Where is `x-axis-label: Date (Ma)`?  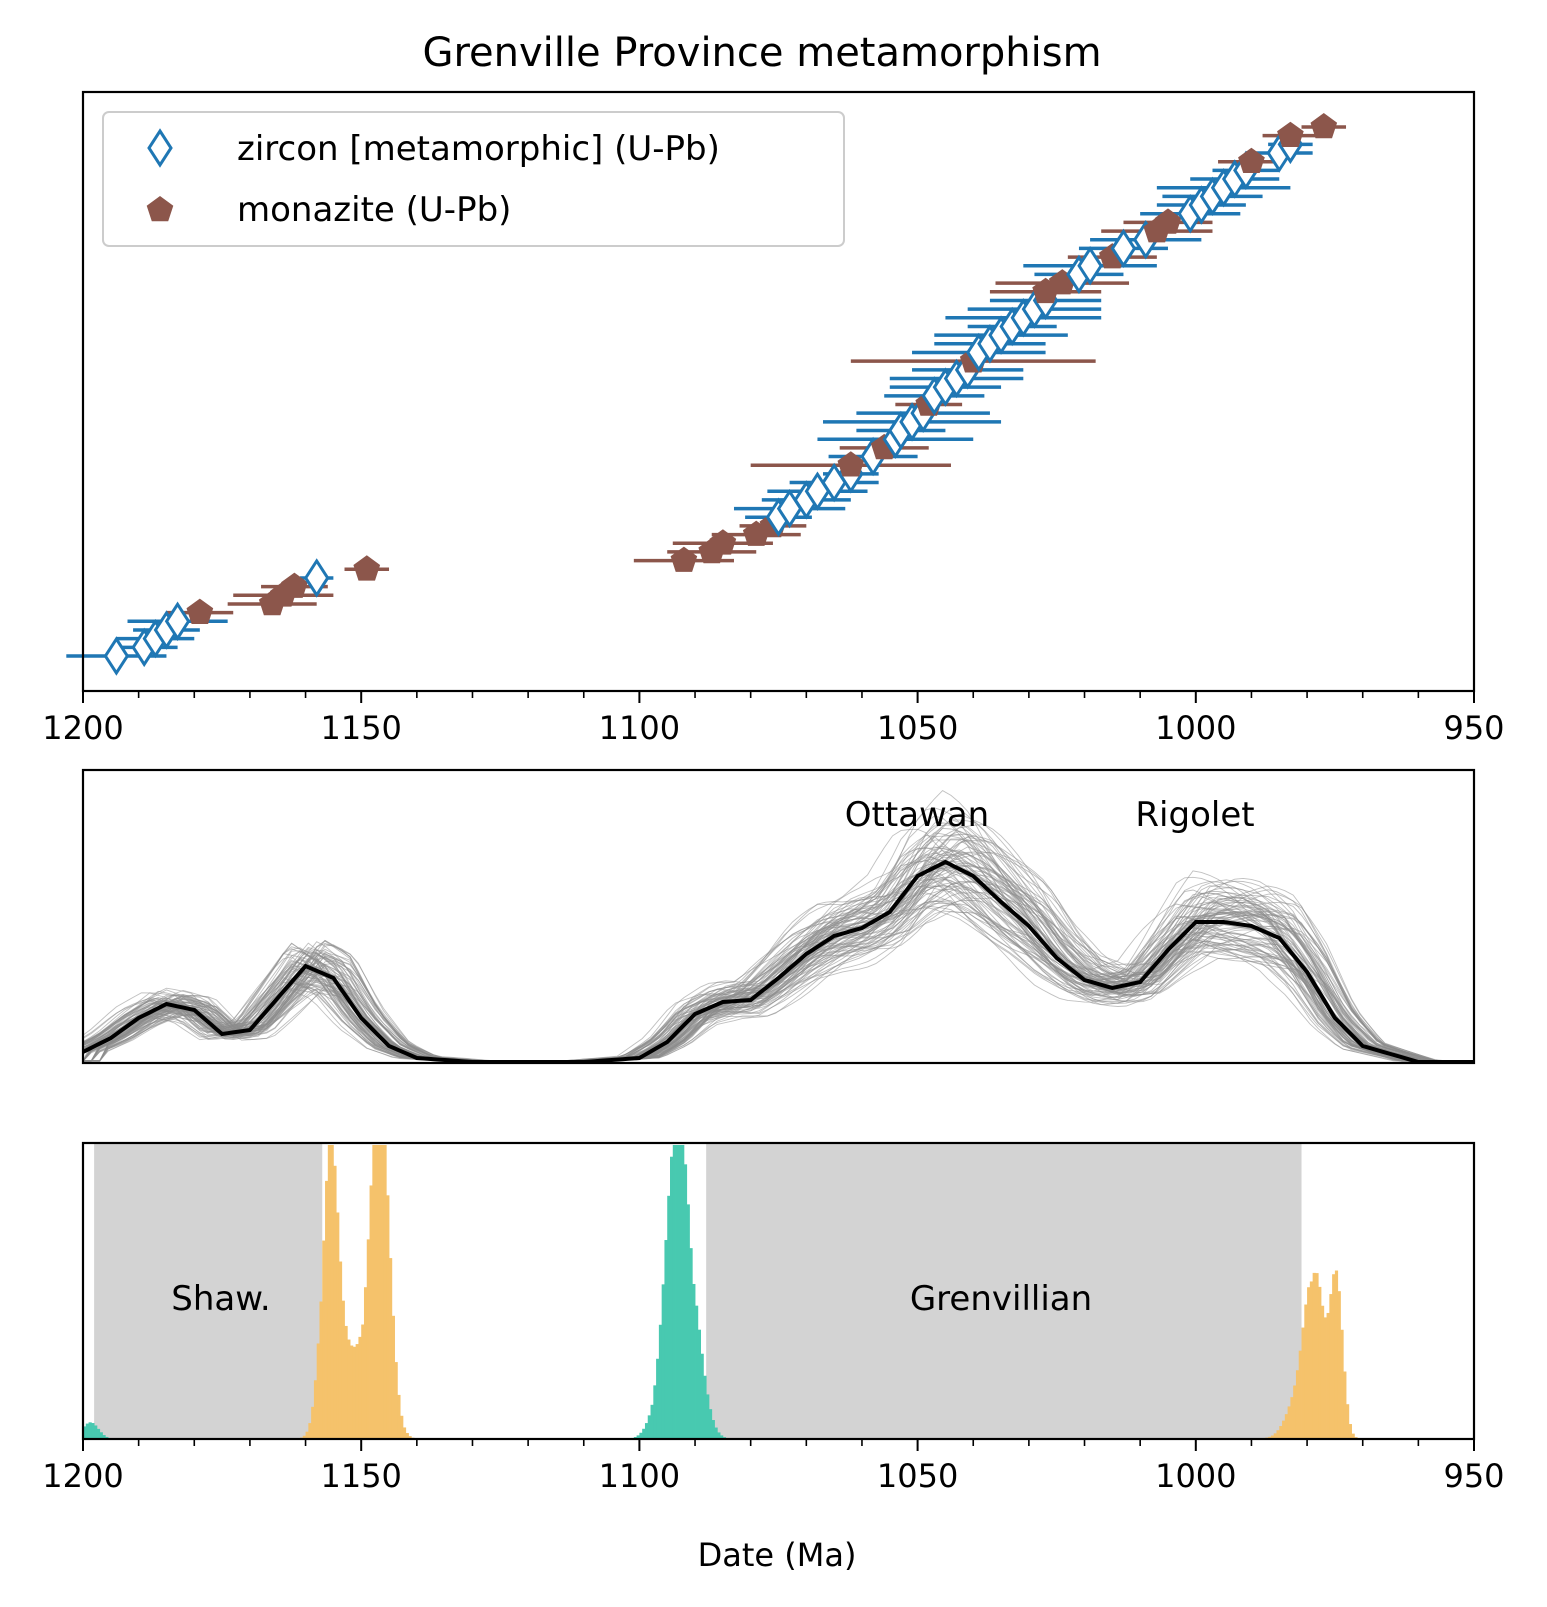
x-axis-label: Date (Ma) is located at coordinates (777, 1555).